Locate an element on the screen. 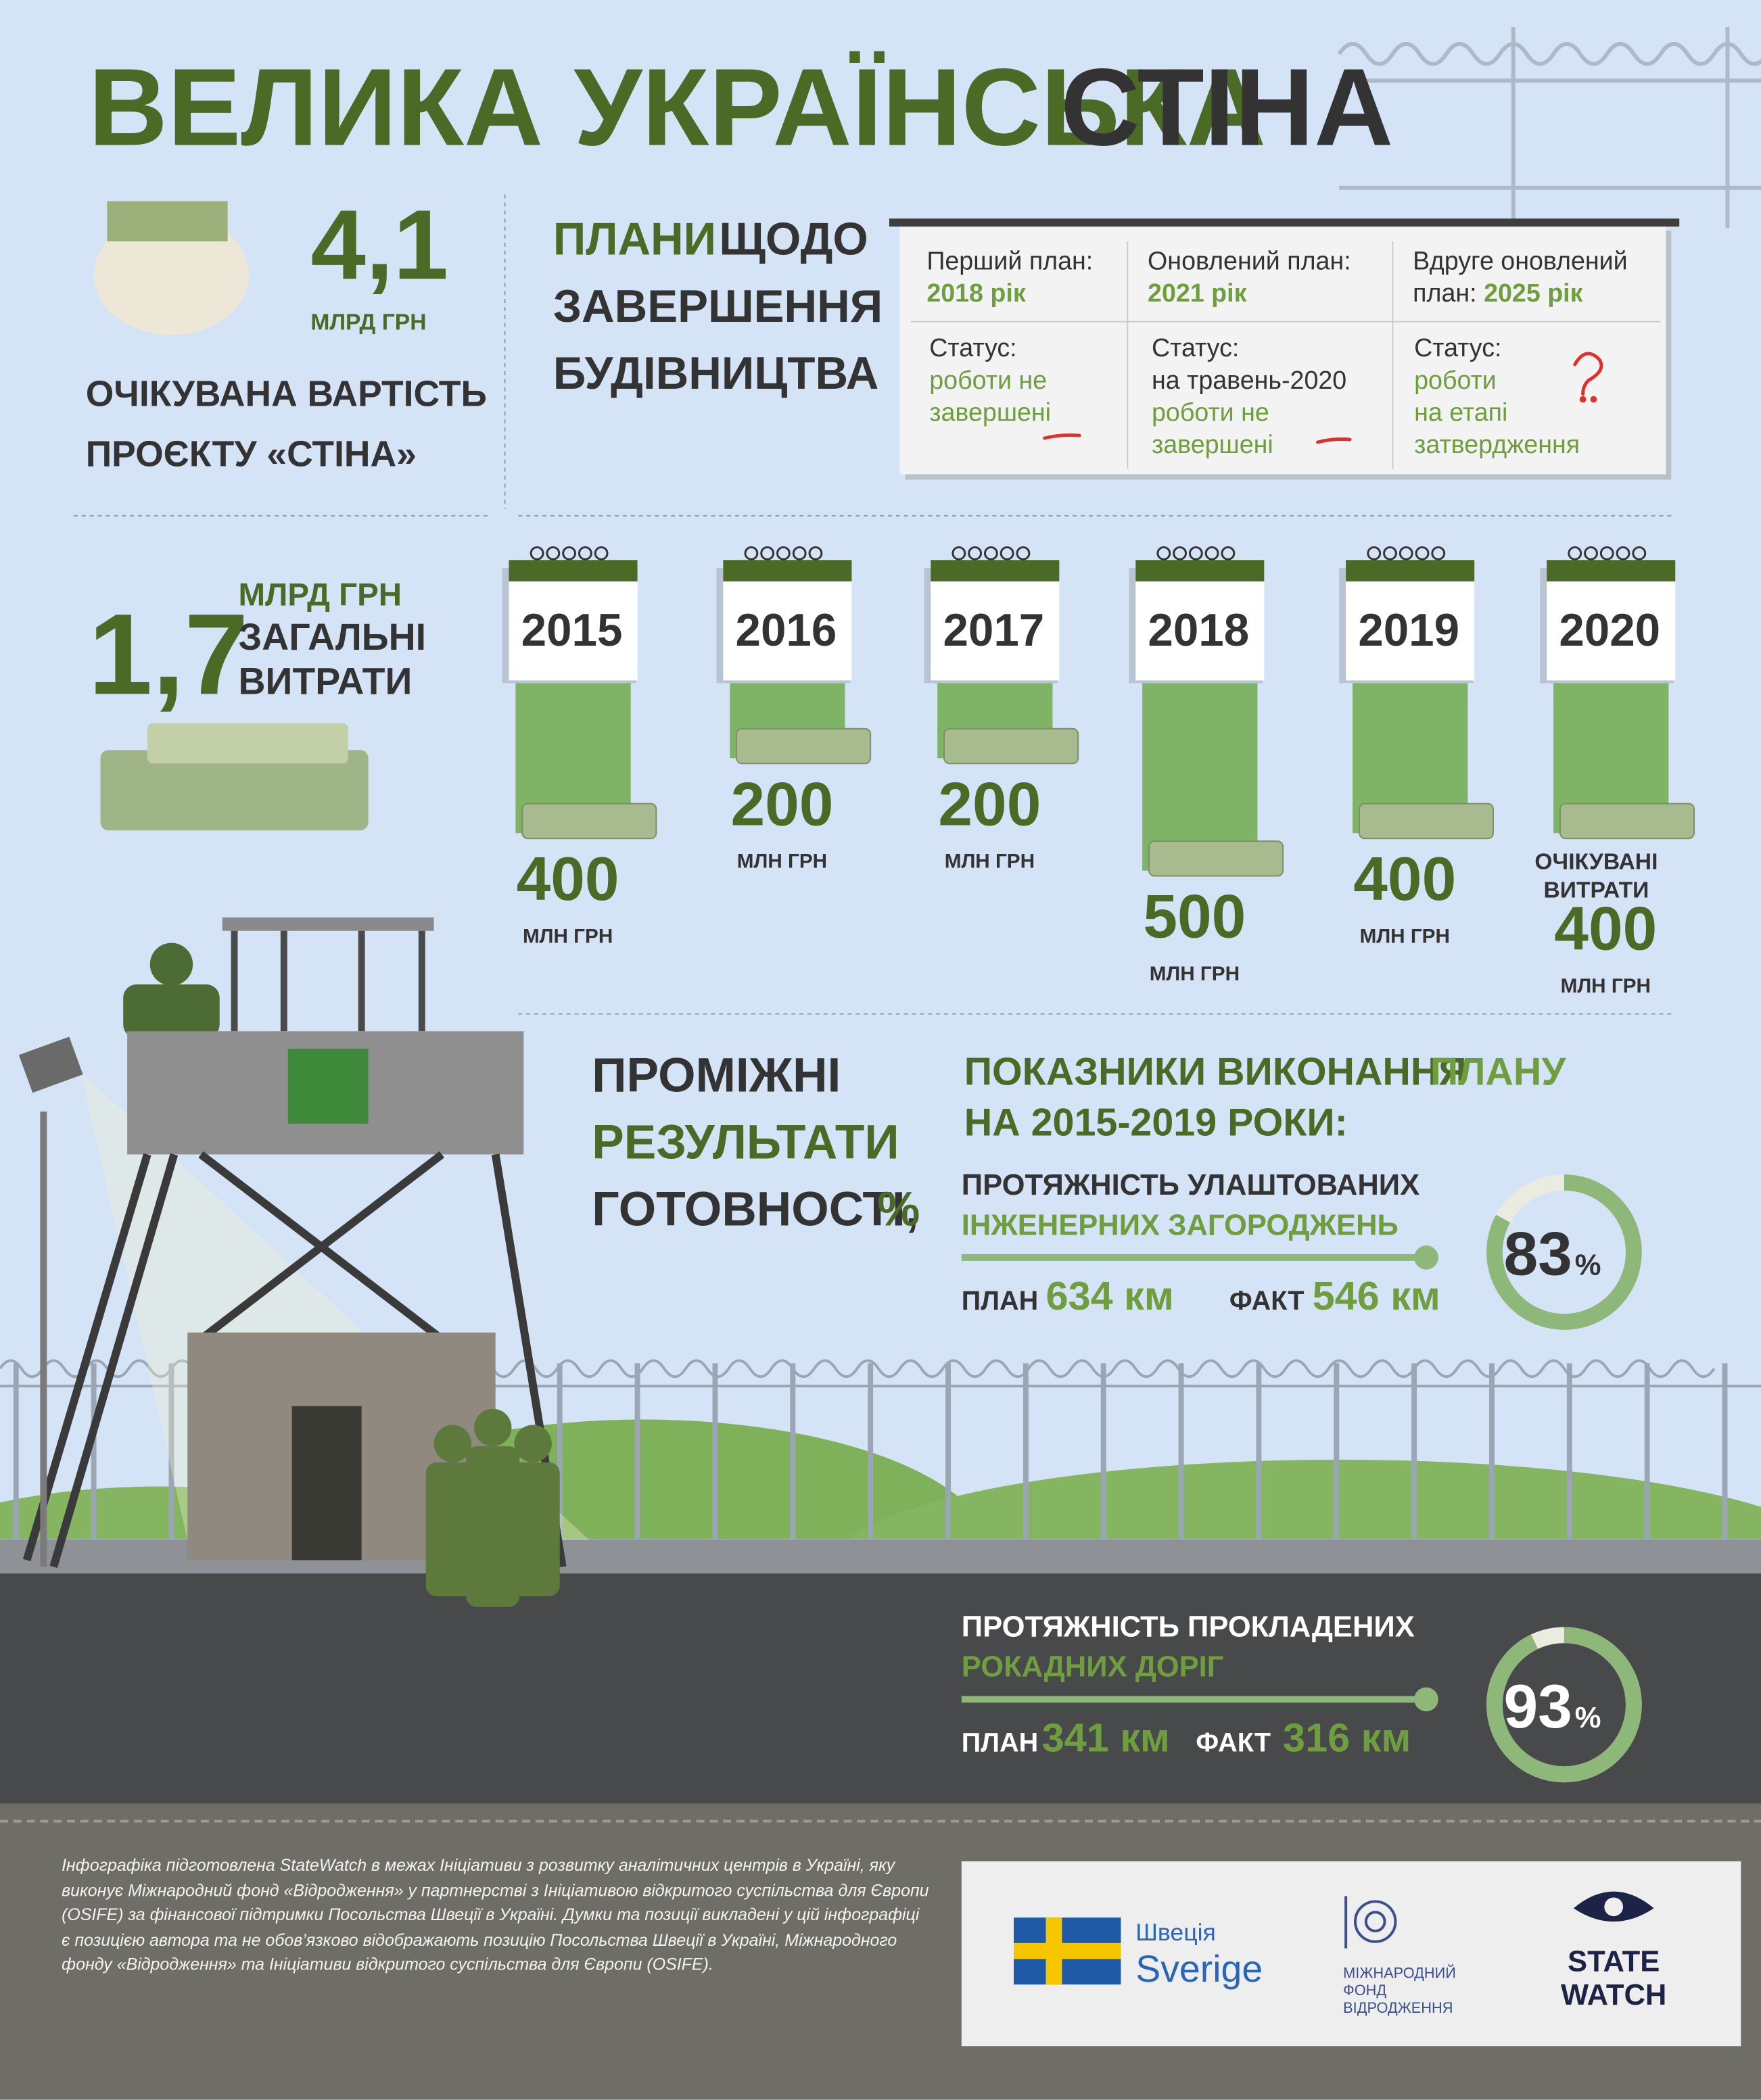  irf-name: ФОНД is located at coordinates (1364, 1991).